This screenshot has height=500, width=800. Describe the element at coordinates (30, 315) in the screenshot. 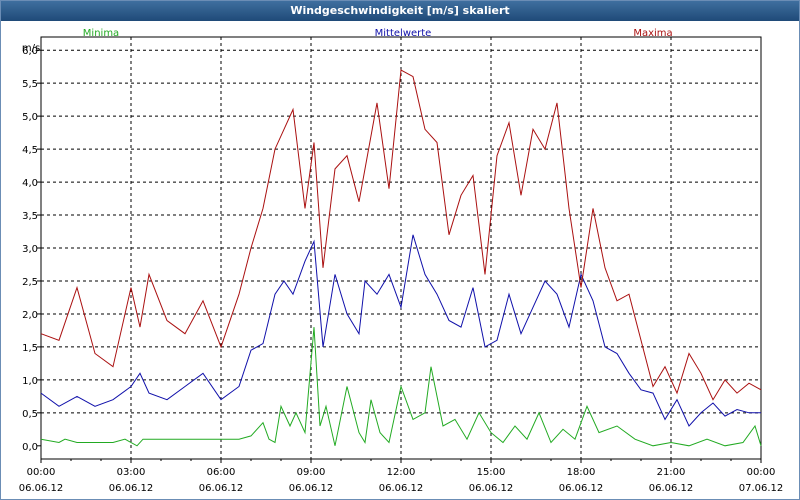

I see `y-tick-label: 2,0` at that location.